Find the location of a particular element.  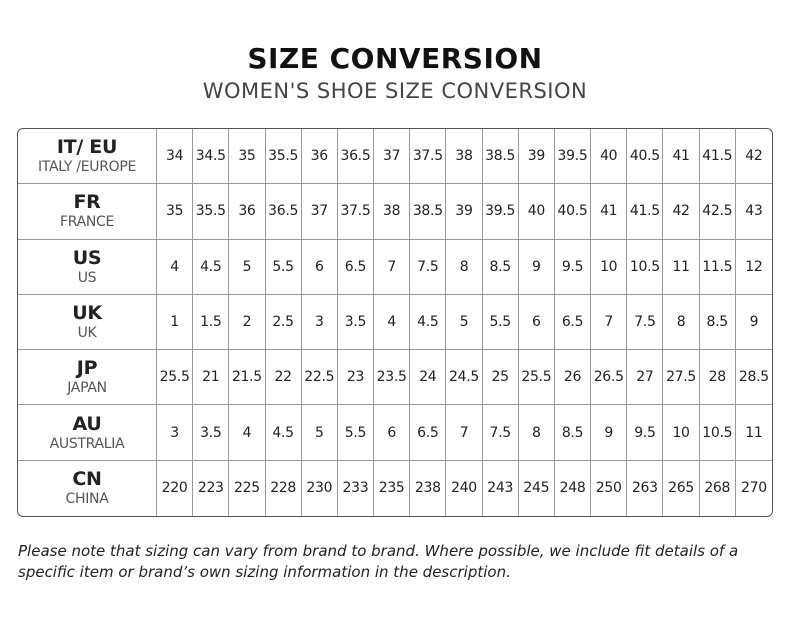

size-cell: 10 is located at coordinates (609, 267).